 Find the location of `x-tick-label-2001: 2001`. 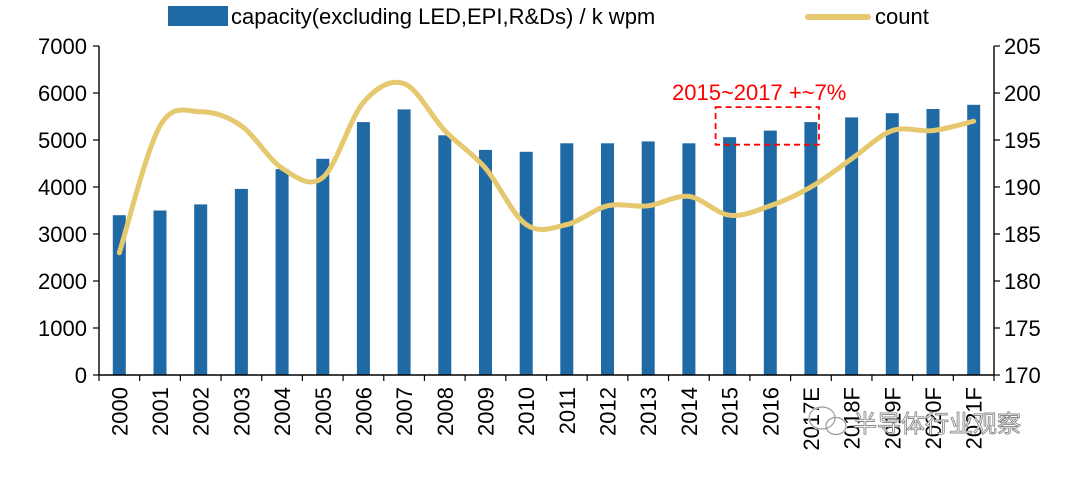

x-tick-label-2001: 2001 is located at coordinates (160, 411).